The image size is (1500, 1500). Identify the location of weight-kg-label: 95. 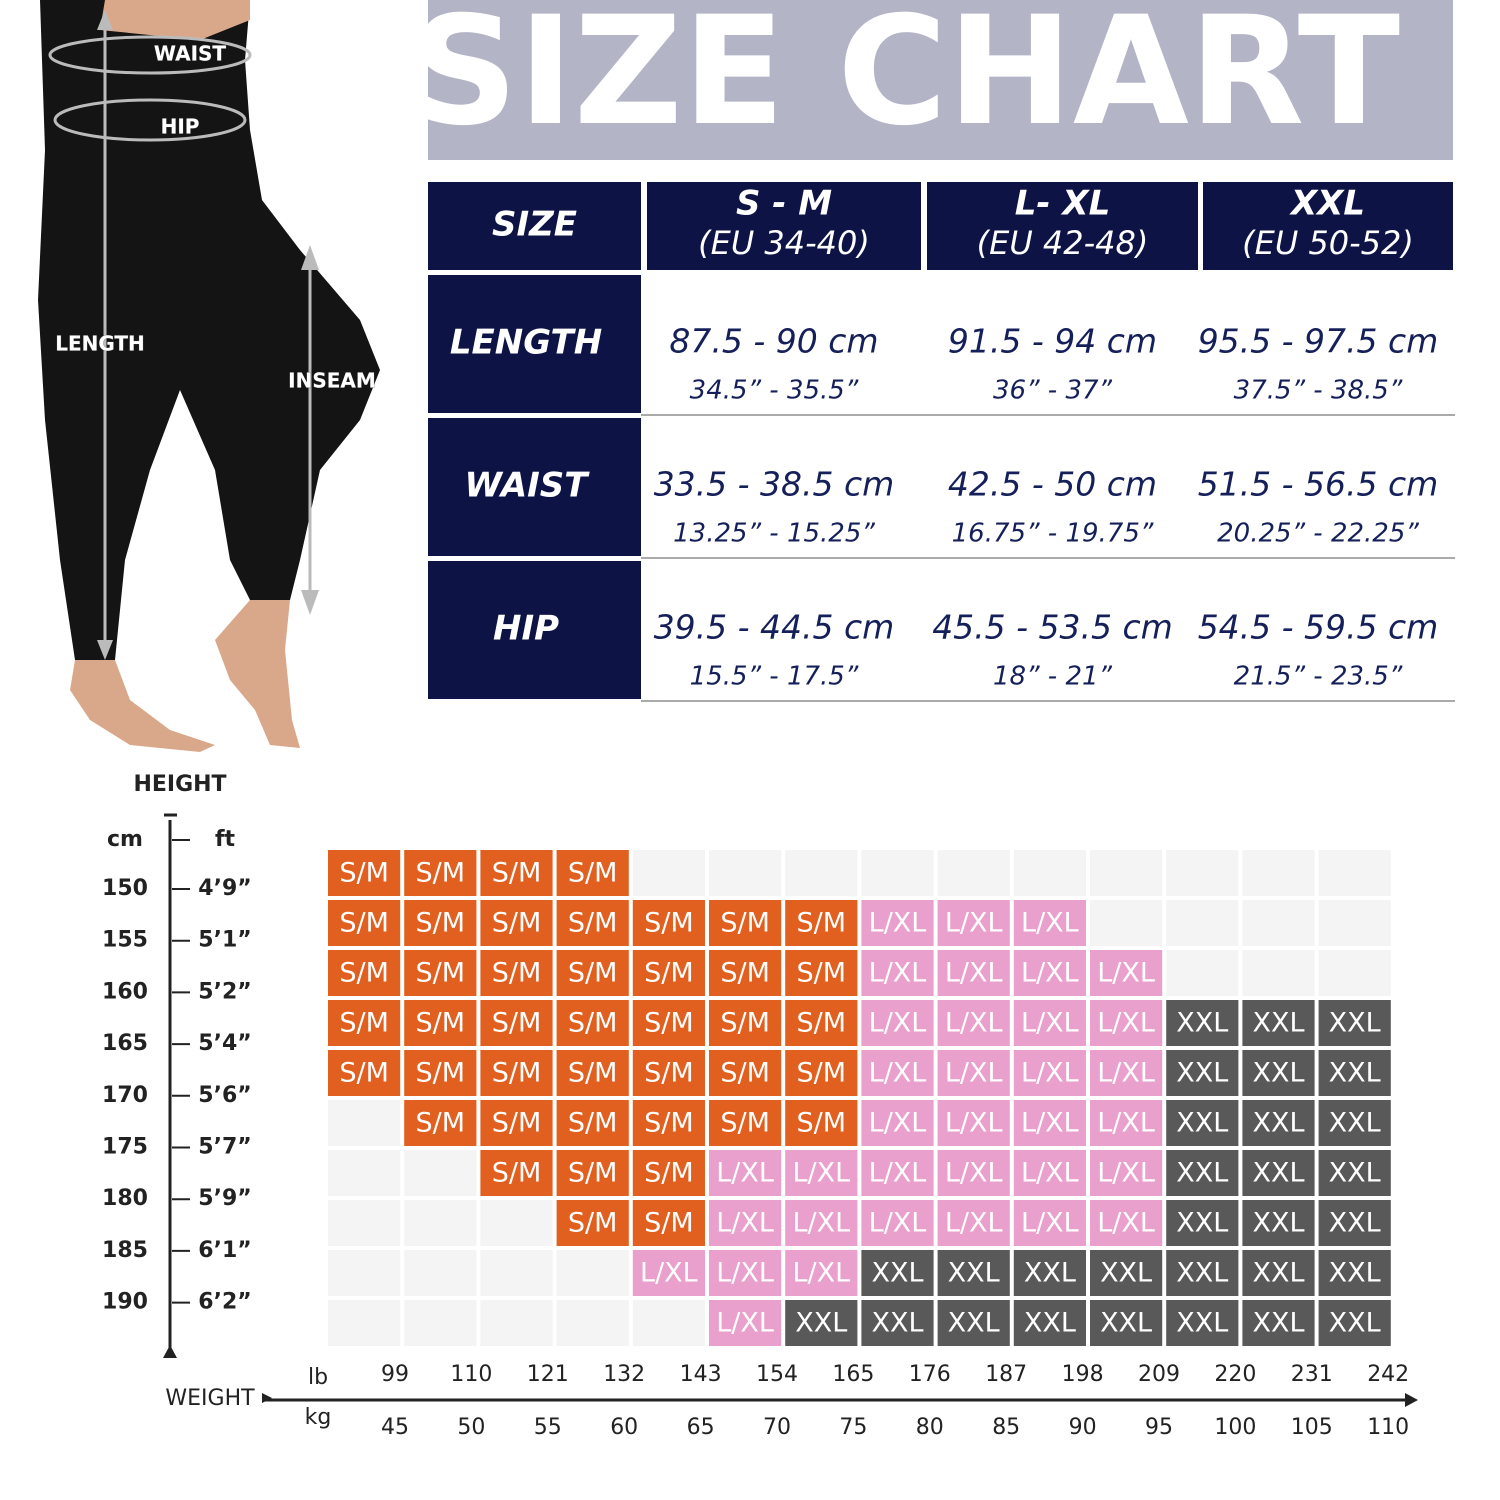
(1159, 1427).